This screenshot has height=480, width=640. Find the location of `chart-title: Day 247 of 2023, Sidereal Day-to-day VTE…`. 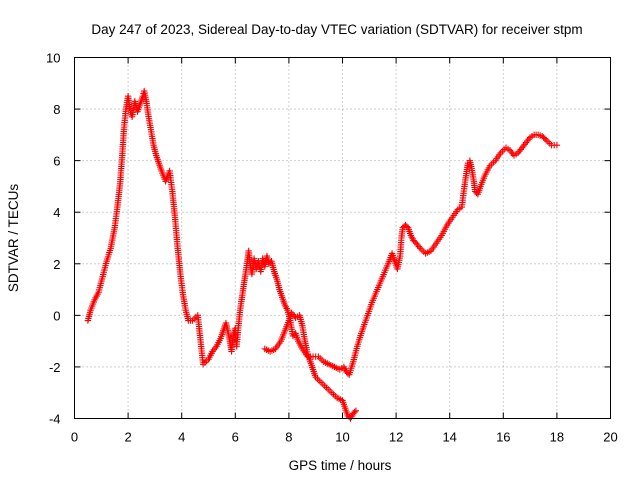

chart-title: Day 247 of 2023, Sidereal Day-to-day VTE… is located at coordinates (336, 29).